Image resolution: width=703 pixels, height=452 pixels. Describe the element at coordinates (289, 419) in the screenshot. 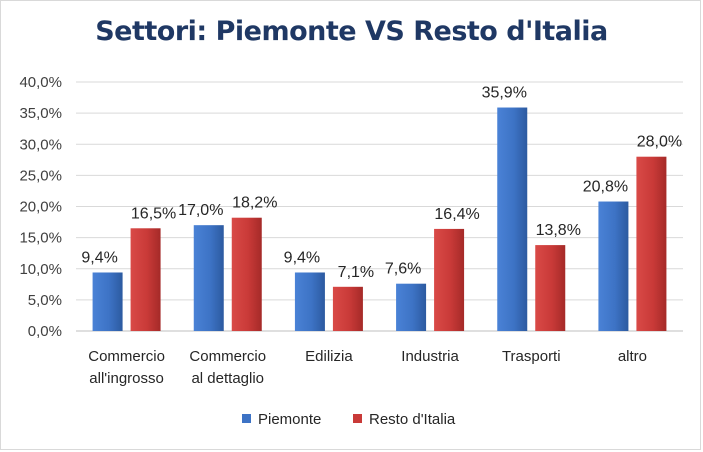

I see `legend-label: Piemonte` at that location.